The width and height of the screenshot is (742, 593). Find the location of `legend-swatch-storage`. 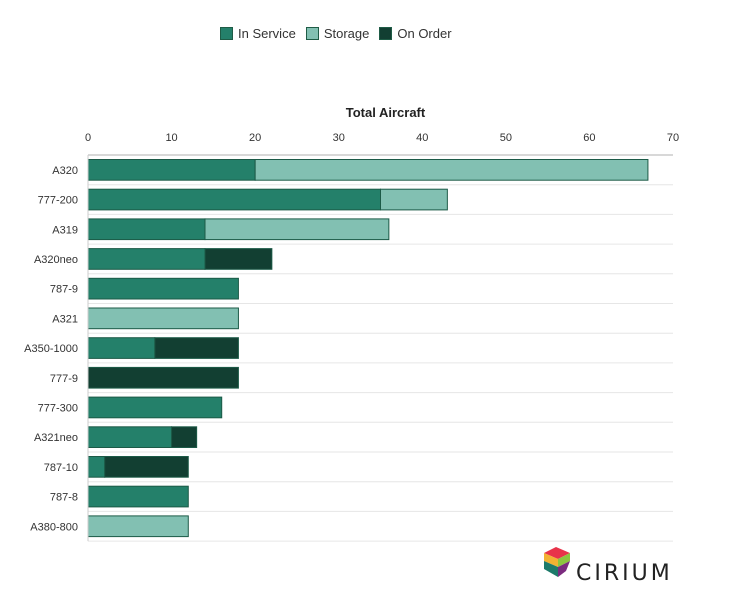

legend-swatch-storage is located at coordinates (312, 33).